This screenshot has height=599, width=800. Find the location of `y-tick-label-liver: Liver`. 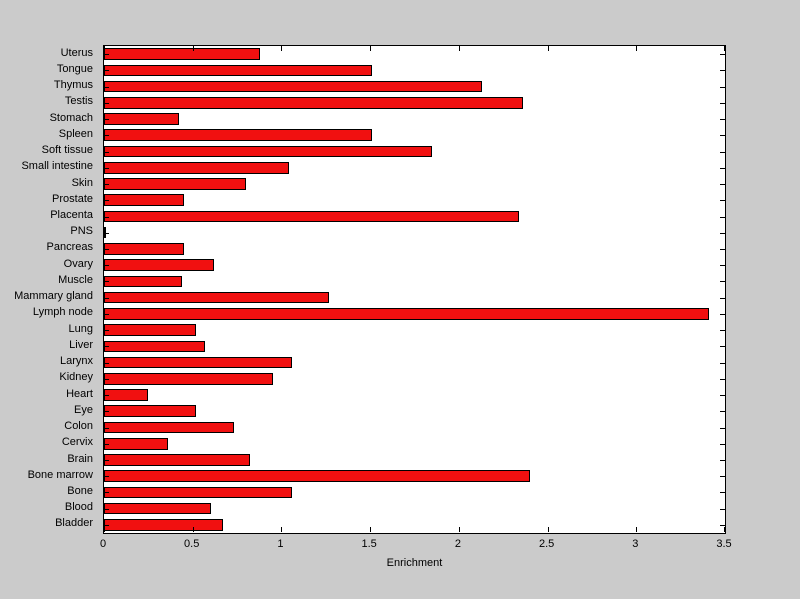

y-tick-label-liver: Liver is located at coordinates (81, 344).